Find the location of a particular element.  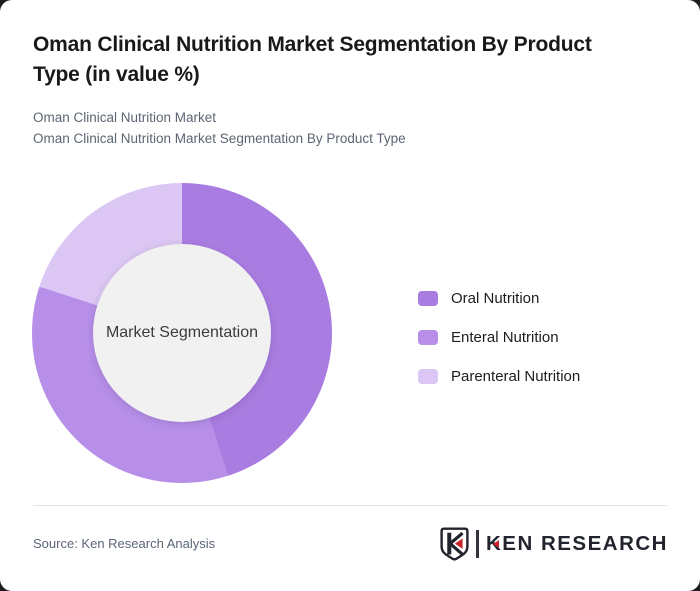

legend-swatch-oral is located at coordinates (428, 298).